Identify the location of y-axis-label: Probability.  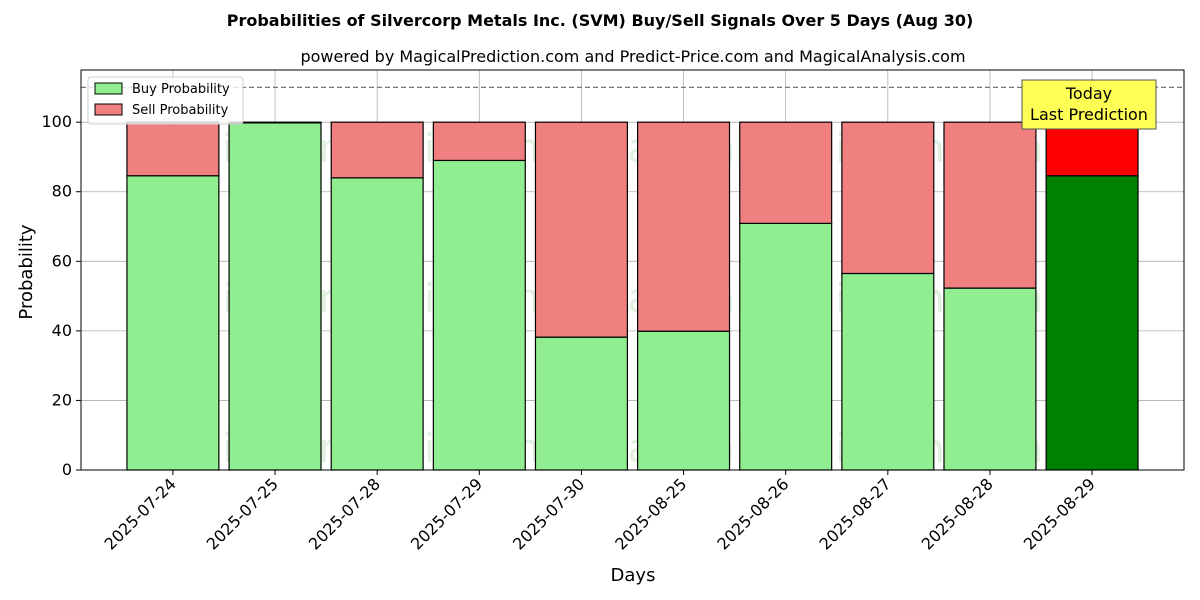
(26, 271).